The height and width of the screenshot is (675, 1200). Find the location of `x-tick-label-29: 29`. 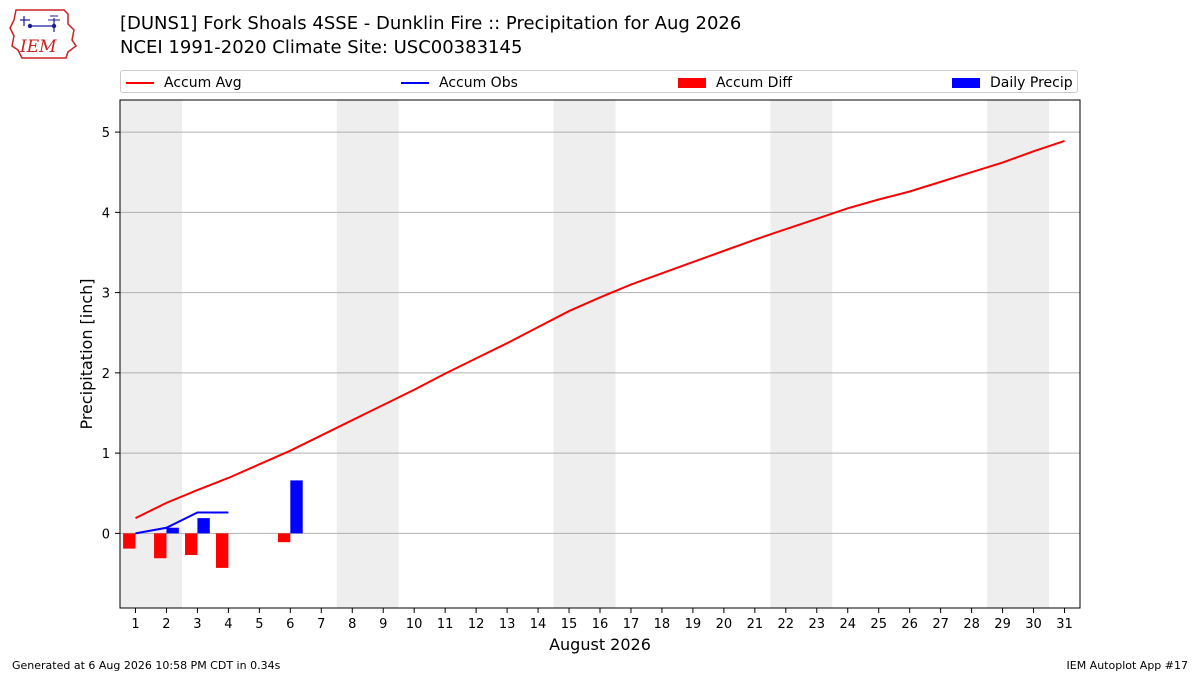

x-tick-label-29: 29 is located at coordinates (1002, 624).